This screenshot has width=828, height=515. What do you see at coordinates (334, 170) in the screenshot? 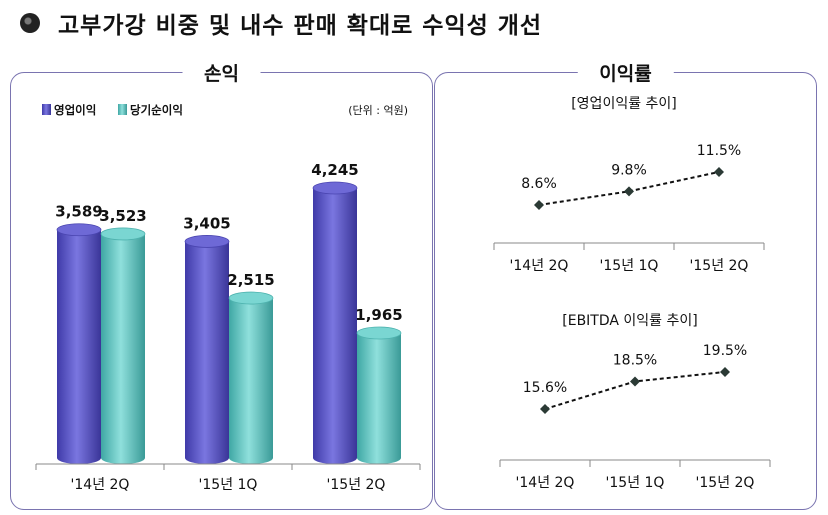
I see `bar-label-0-2: 4,245` at bounding box center [334, 170].